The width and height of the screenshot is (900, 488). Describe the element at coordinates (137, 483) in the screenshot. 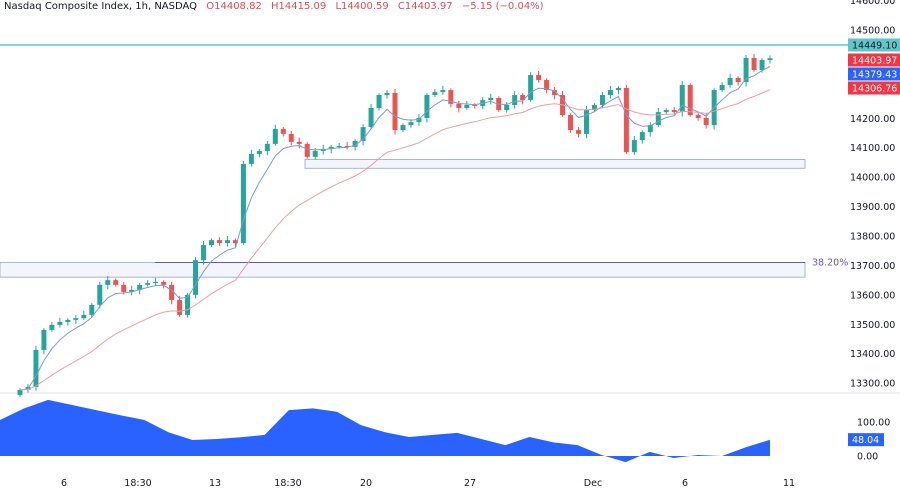

I see `x-tick-label: 18:30` at that location.